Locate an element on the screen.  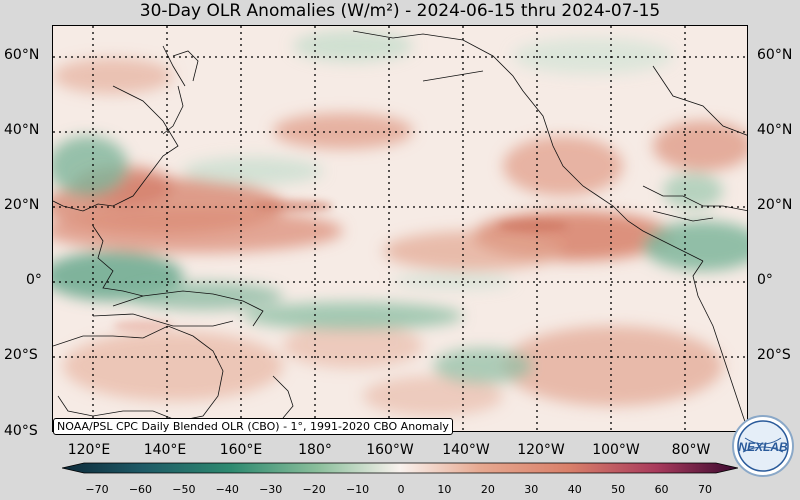
lon-label-120w: 120°W is located at coordinates (541, 450).